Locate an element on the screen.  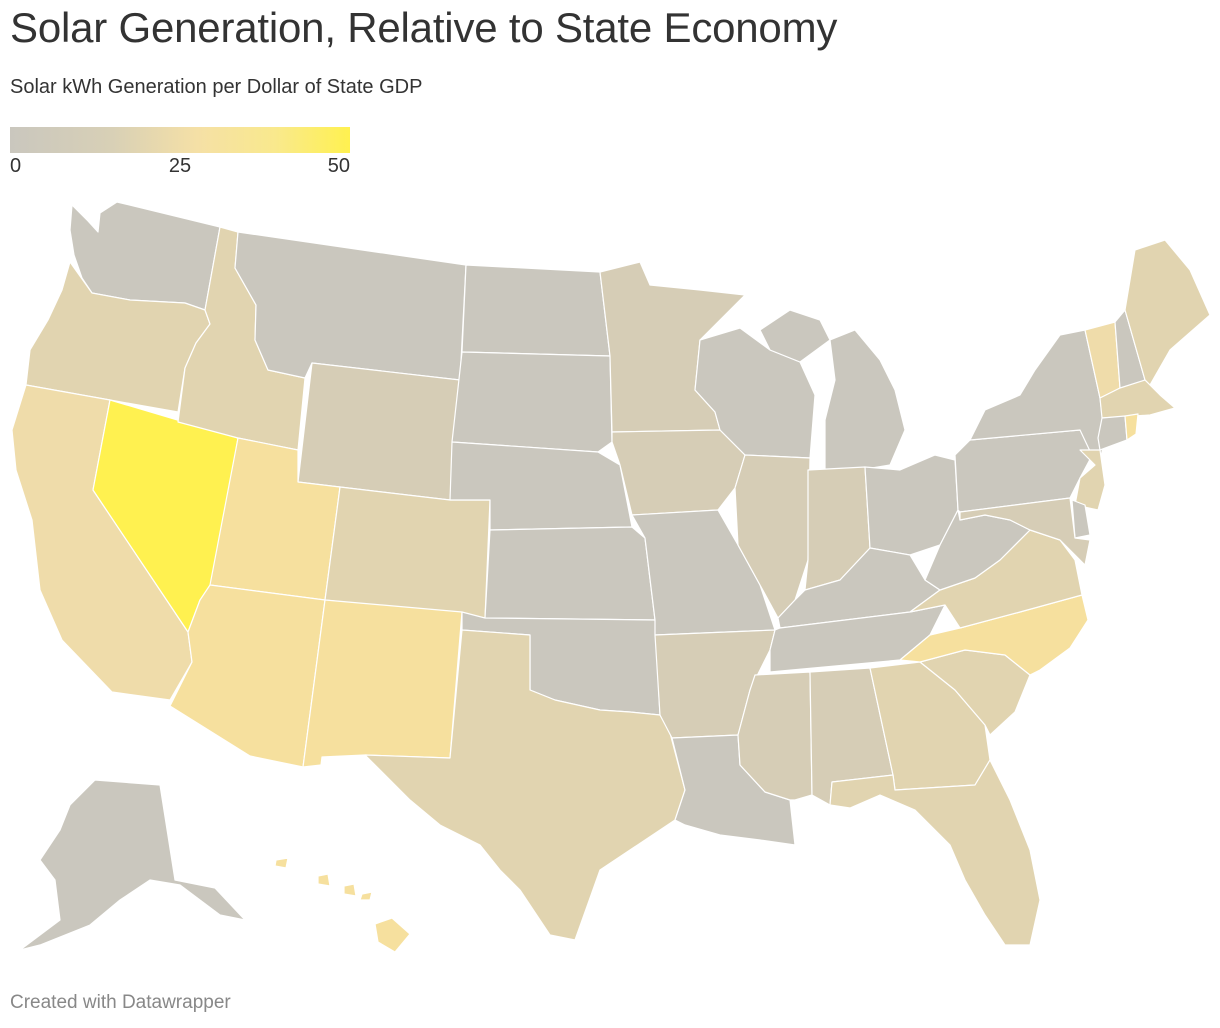
state-mi is located at coordinates (832, 390).